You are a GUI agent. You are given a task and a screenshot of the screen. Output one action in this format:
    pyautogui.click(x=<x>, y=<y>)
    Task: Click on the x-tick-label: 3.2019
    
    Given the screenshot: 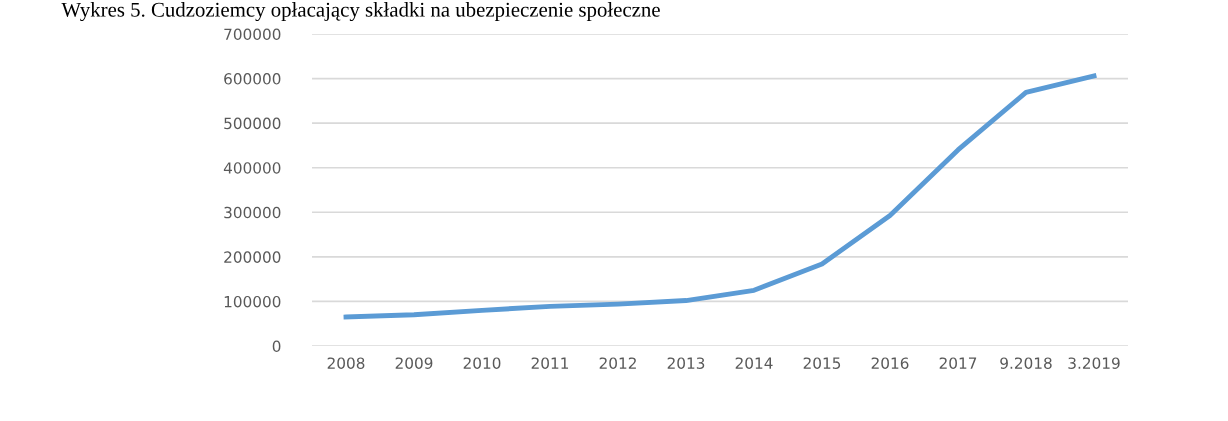 What is the action you would take?
    pyautogui.click(x=1094, y=363)
    